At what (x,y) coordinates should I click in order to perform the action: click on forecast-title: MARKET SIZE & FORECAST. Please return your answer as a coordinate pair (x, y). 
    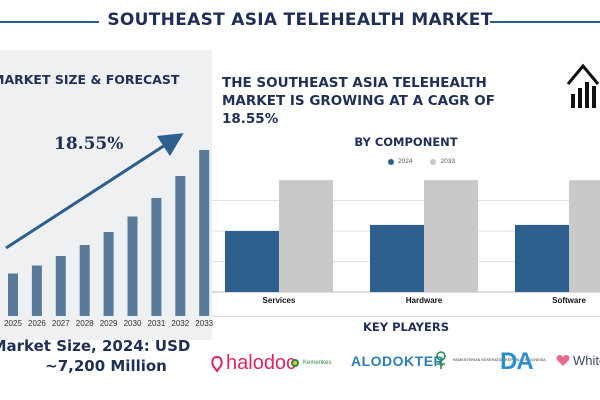
    Looking at the image, I should click on (90, 79).